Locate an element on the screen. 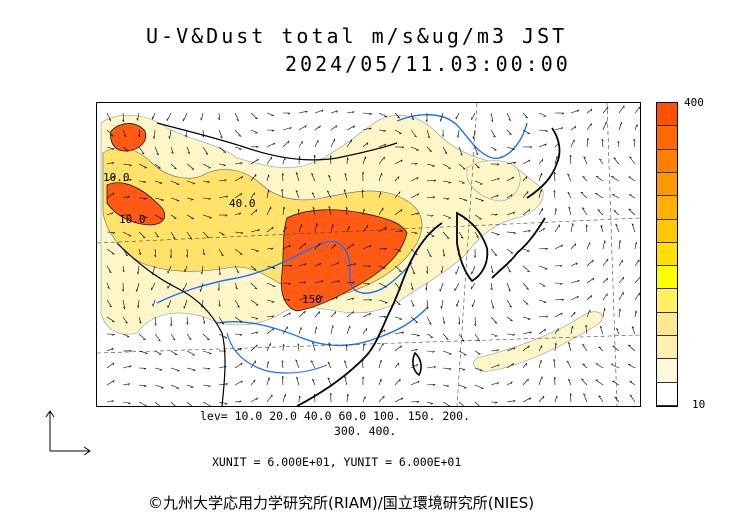 The width and height of the screenshot is (752, 532). level-legend-line1: lev= 10.0 20.0 40.0 60.0 100. 150. 200. is located at coordinates (335, 416).